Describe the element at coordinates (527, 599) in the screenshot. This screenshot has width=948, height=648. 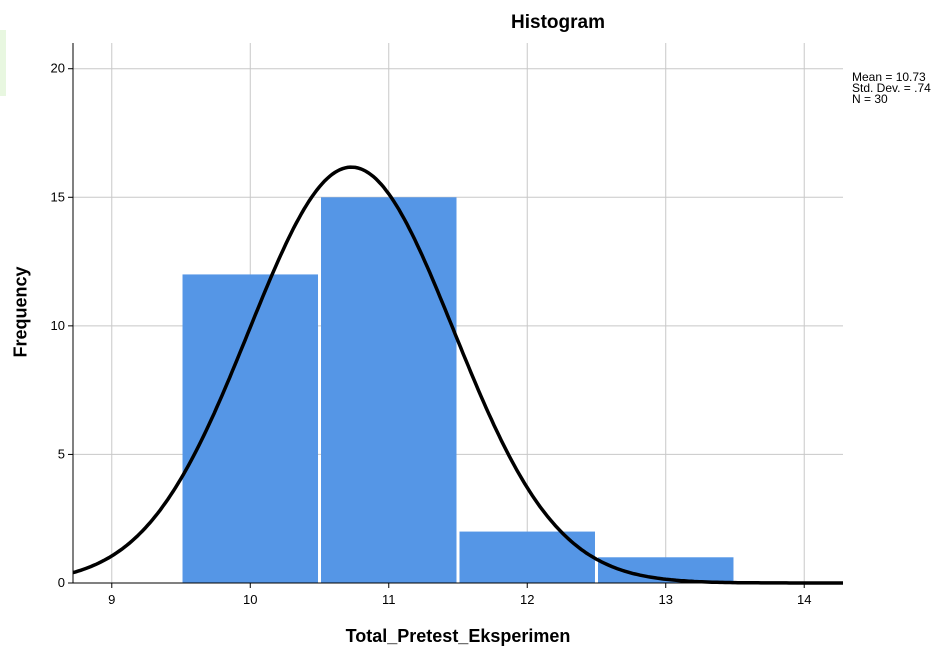
I see `x-tick-label: 12` at that location.